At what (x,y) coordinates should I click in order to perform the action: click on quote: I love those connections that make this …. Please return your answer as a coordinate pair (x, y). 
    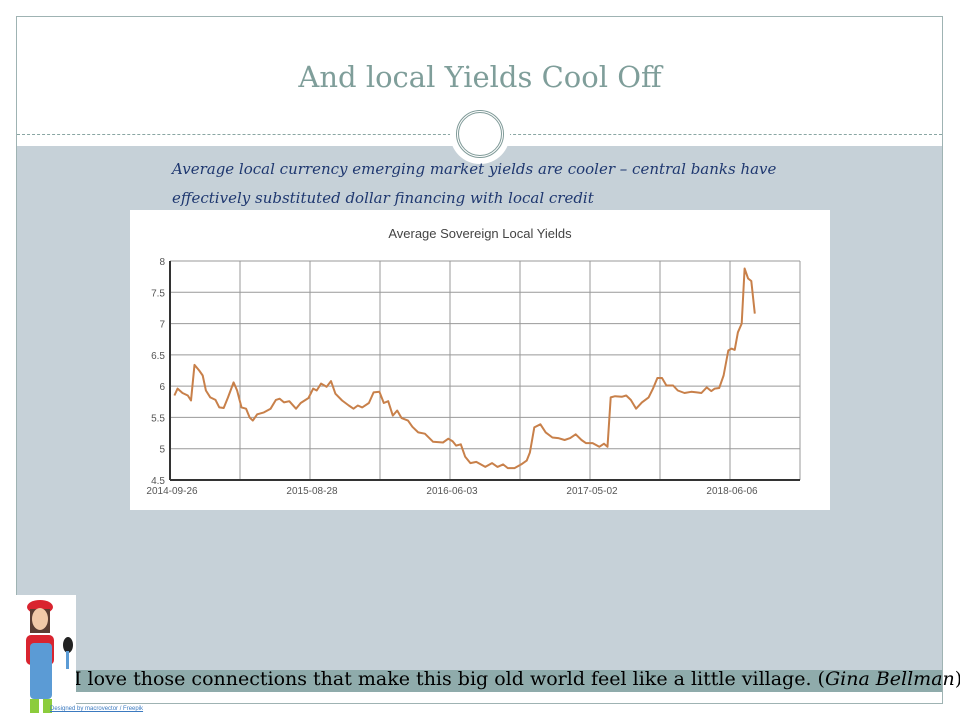
    Looking at the image, I should click on (517, 679).